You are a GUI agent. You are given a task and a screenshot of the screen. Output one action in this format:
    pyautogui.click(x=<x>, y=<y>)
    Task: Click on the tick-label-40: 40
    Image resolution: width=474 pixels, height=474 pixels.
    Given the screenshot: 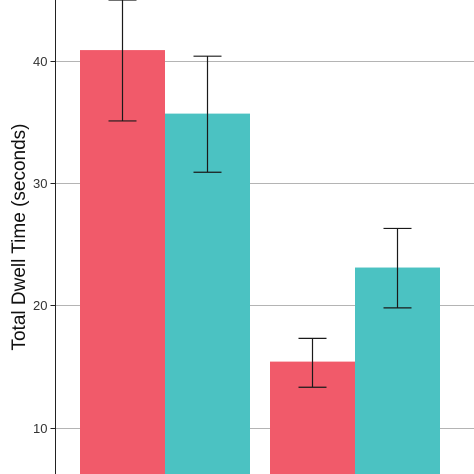 What is the action you would take?
    pyautogui.click(x=40, y=61)
    